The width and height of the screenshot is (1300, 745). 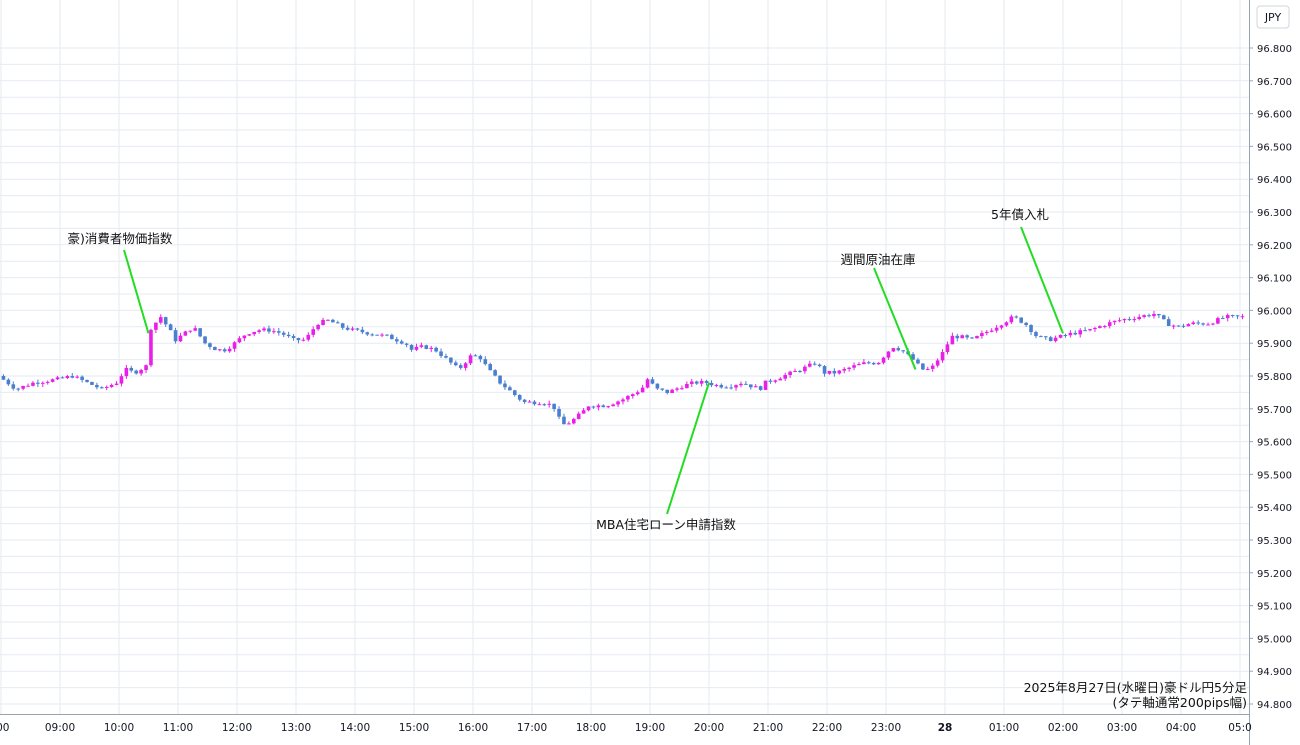 What do you see at coordinates (1274, 115) in the screenshot?
I see `y-tick-label: 96.600` at bounding box center [1274, 115].